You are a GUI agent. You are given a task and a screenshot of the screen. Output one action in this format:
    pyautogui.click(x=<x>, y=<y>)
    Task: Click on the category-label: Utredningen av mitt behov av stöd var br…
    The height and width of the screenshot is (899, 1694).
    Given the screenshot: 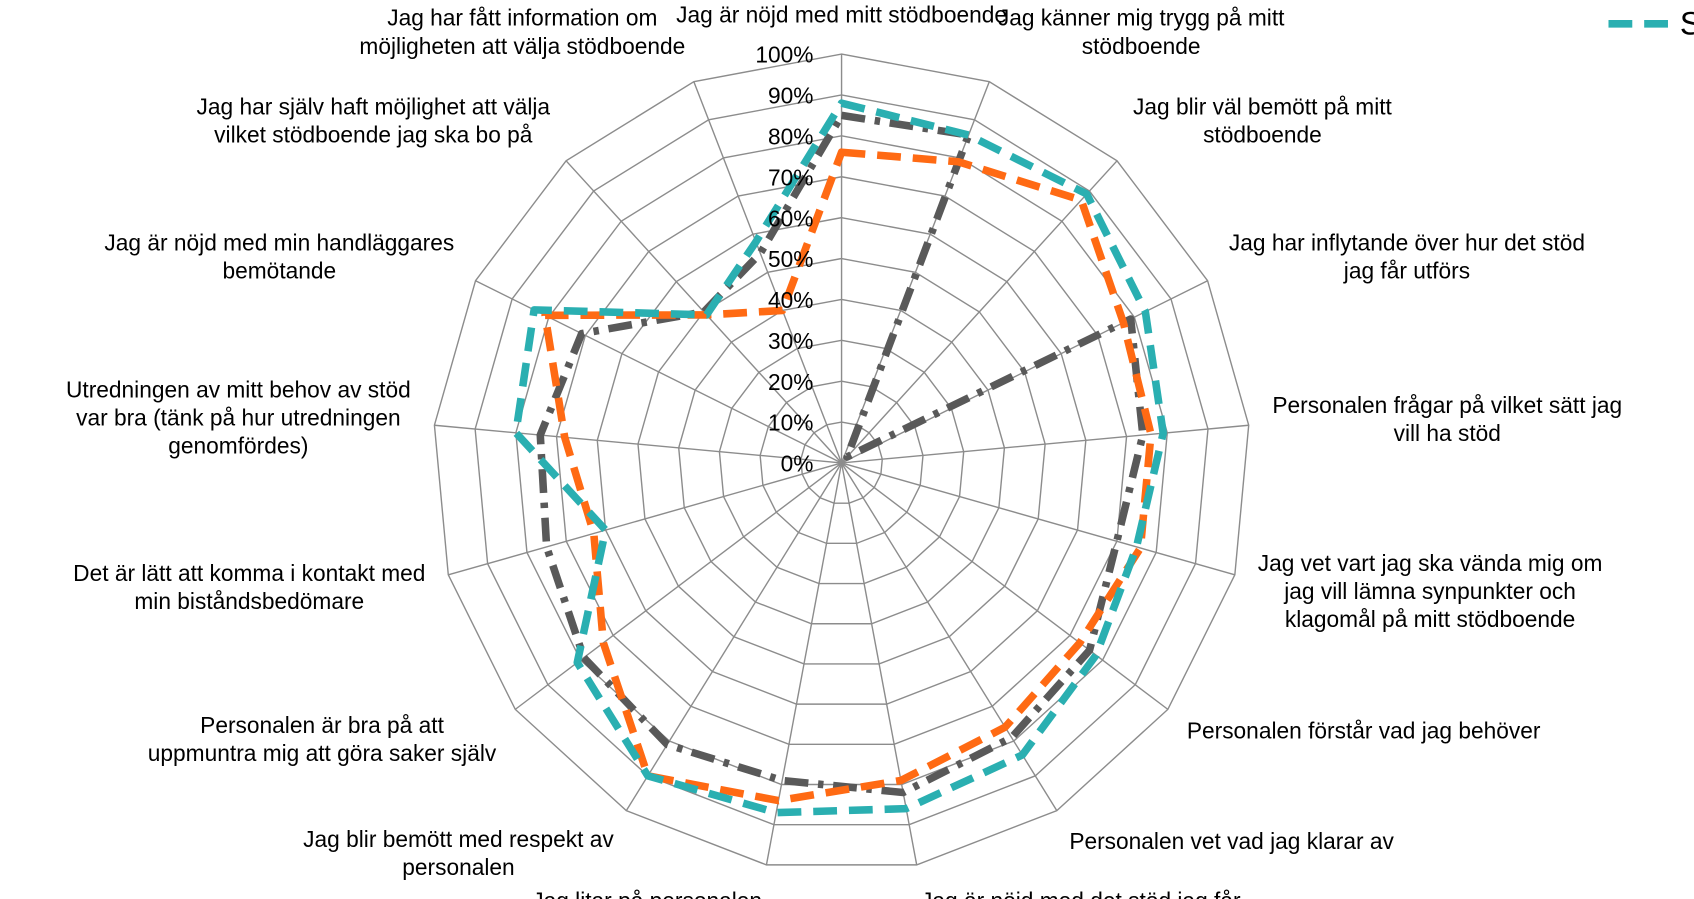 What is the action you would take?
    pyautogui.click(x=238, y=419)
    